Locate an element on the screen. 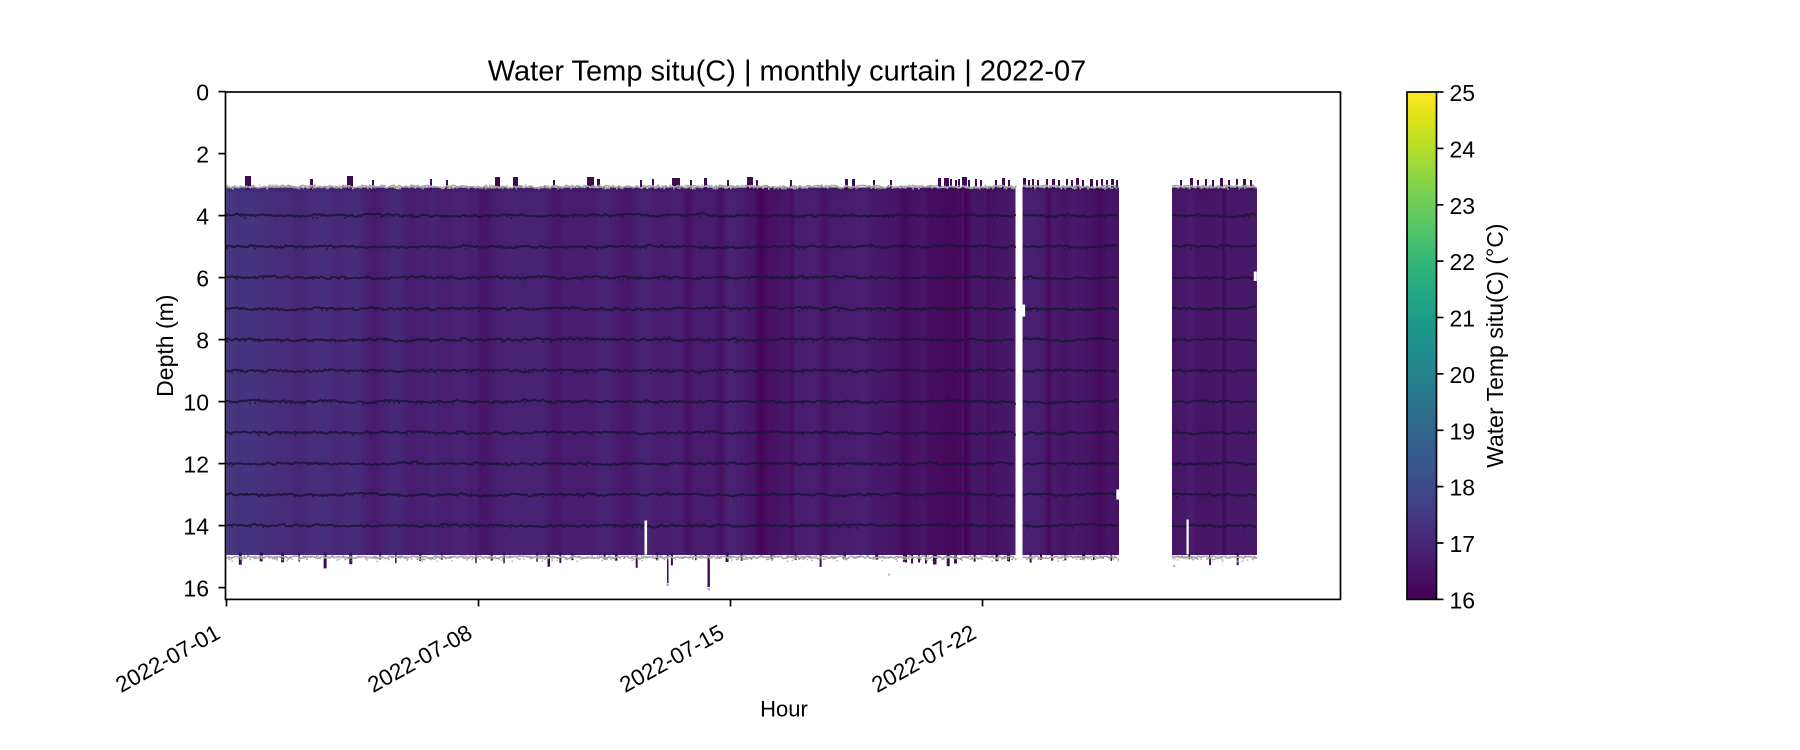 The image size is (1800, 750). svg-text: 14 is located at coordinates (196, 527).